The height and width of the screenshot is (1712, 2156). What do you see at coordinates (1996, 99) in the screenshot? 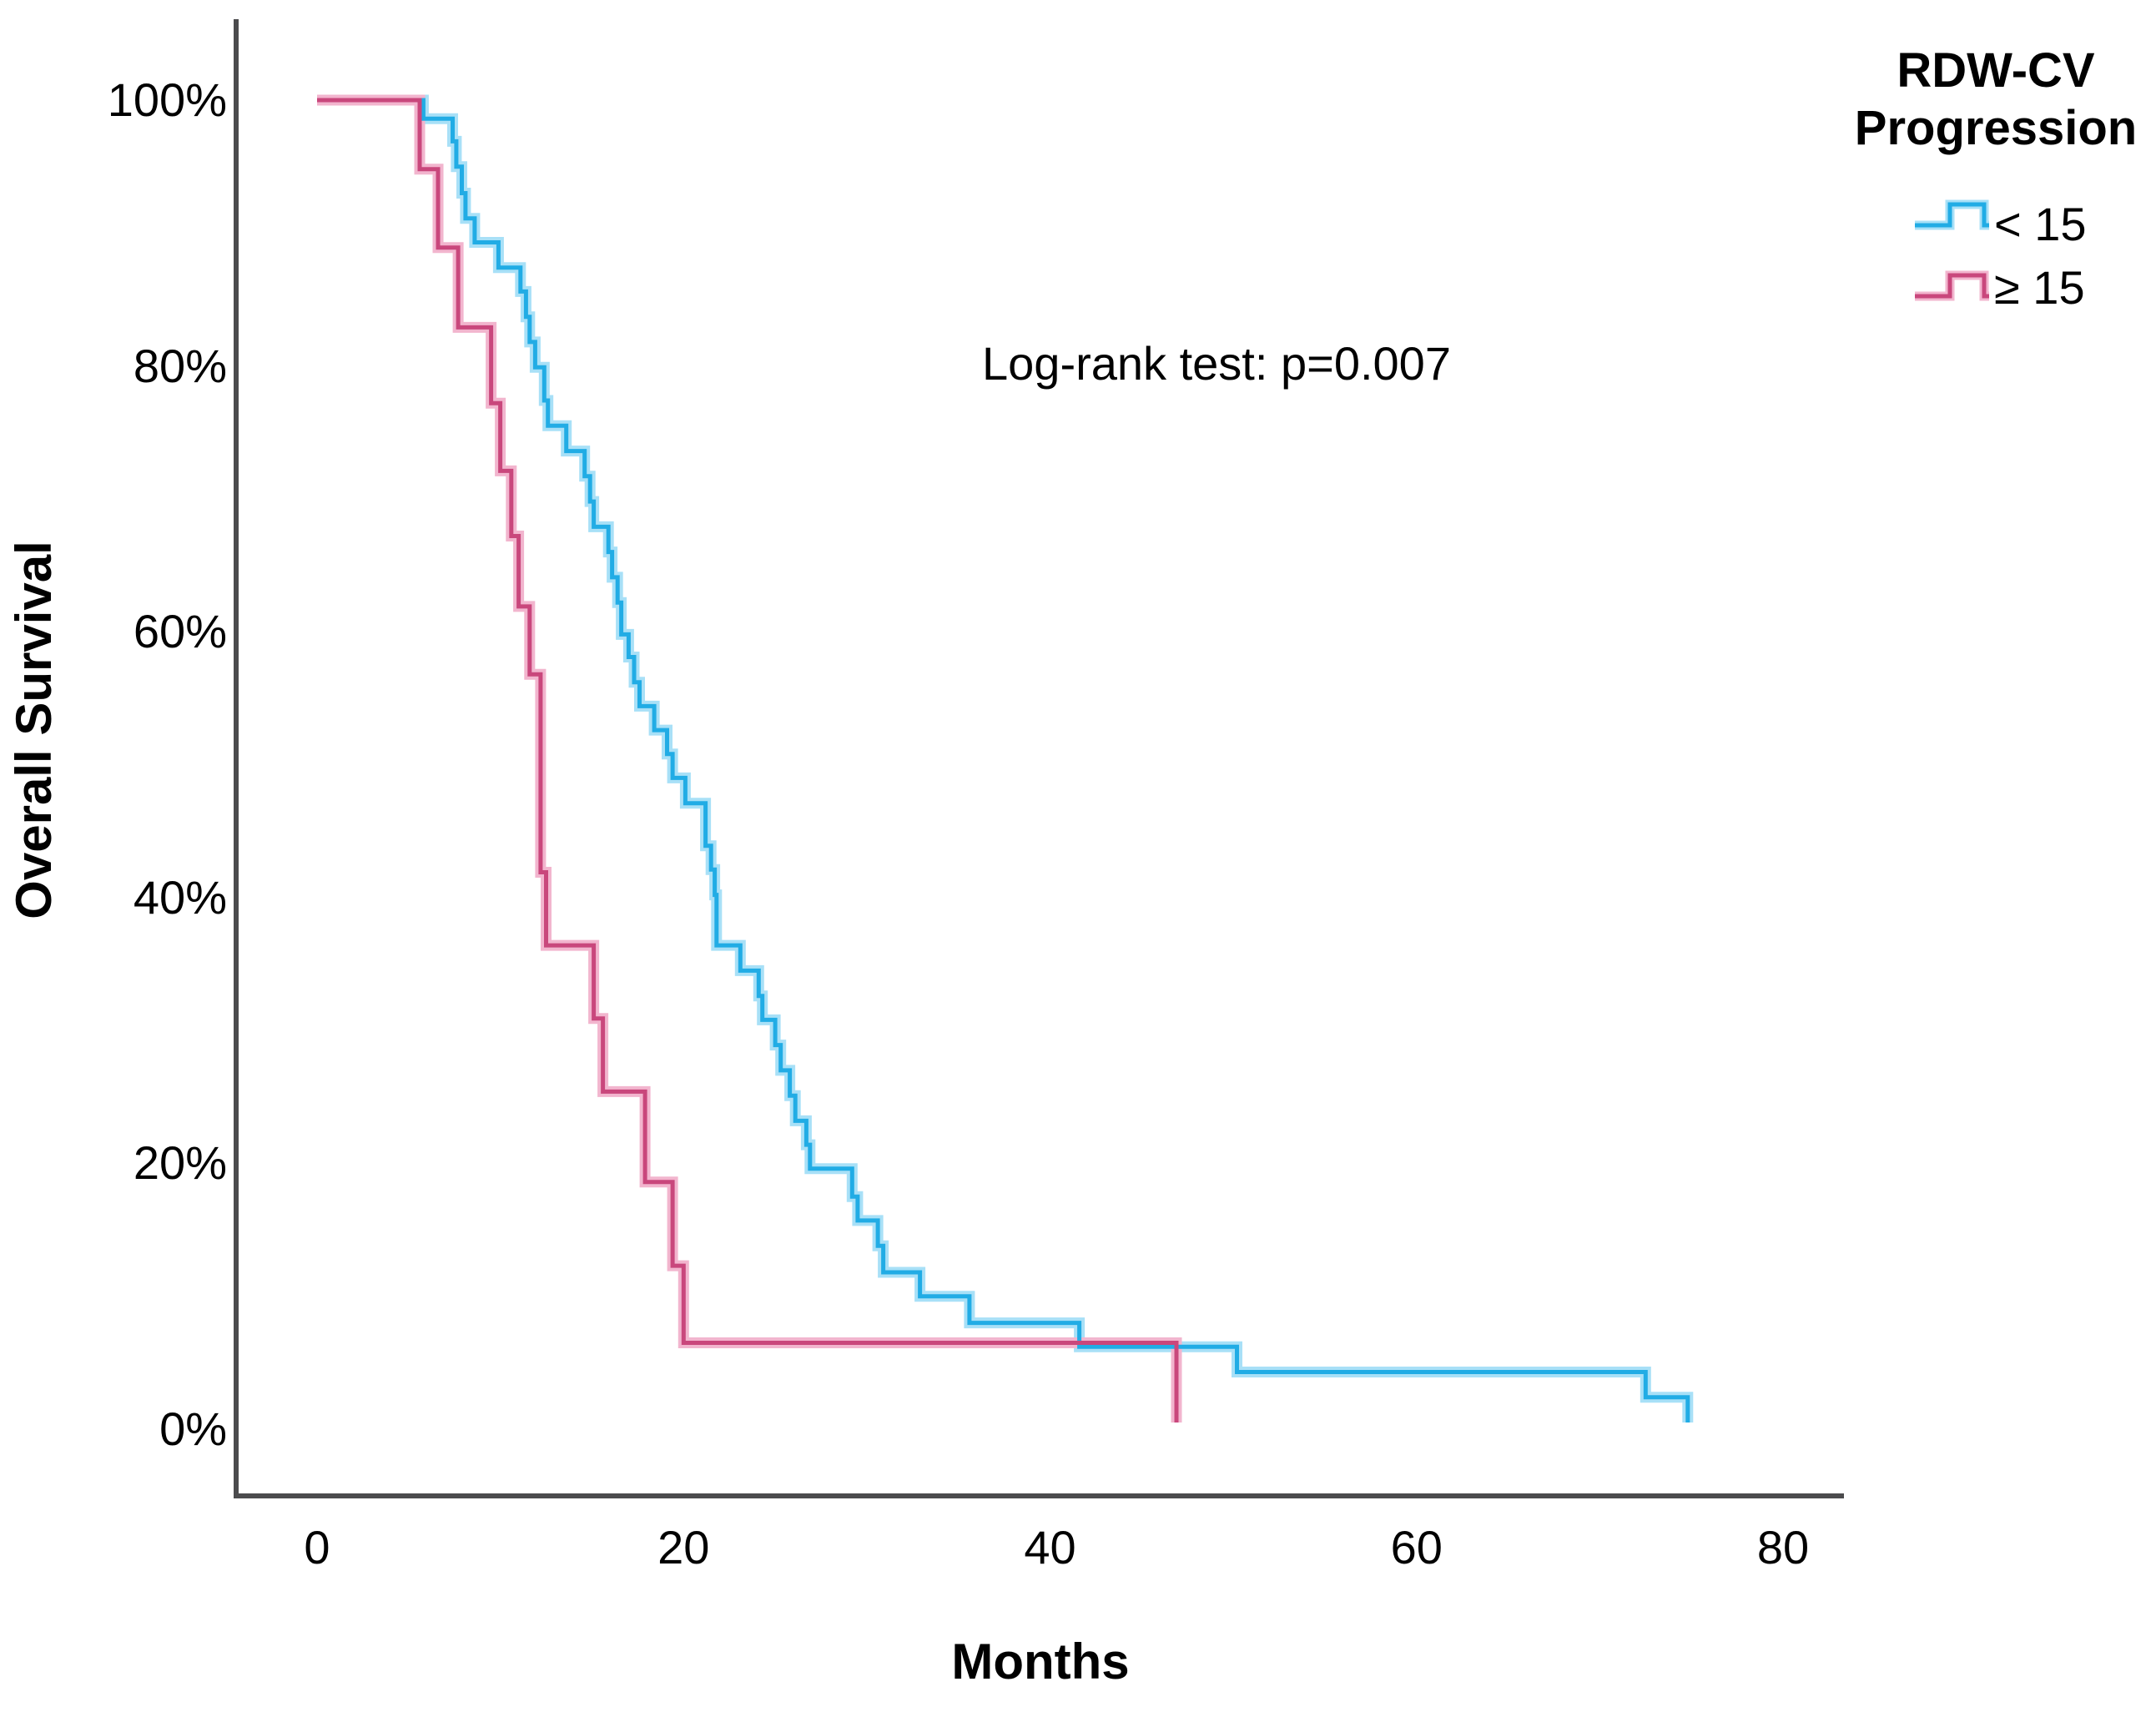
I see `legend-title: RDW-CV Progression` at bounding box center [1996, 99].